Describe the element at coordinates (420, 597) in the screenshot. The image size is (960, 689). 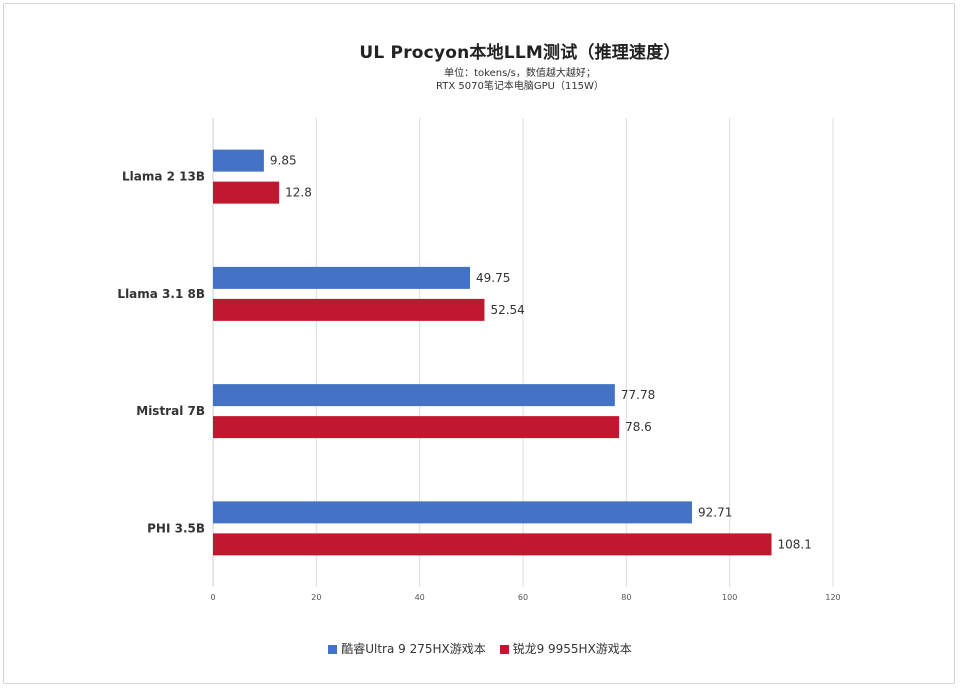
I see `x-tick-label: 40` at that location.